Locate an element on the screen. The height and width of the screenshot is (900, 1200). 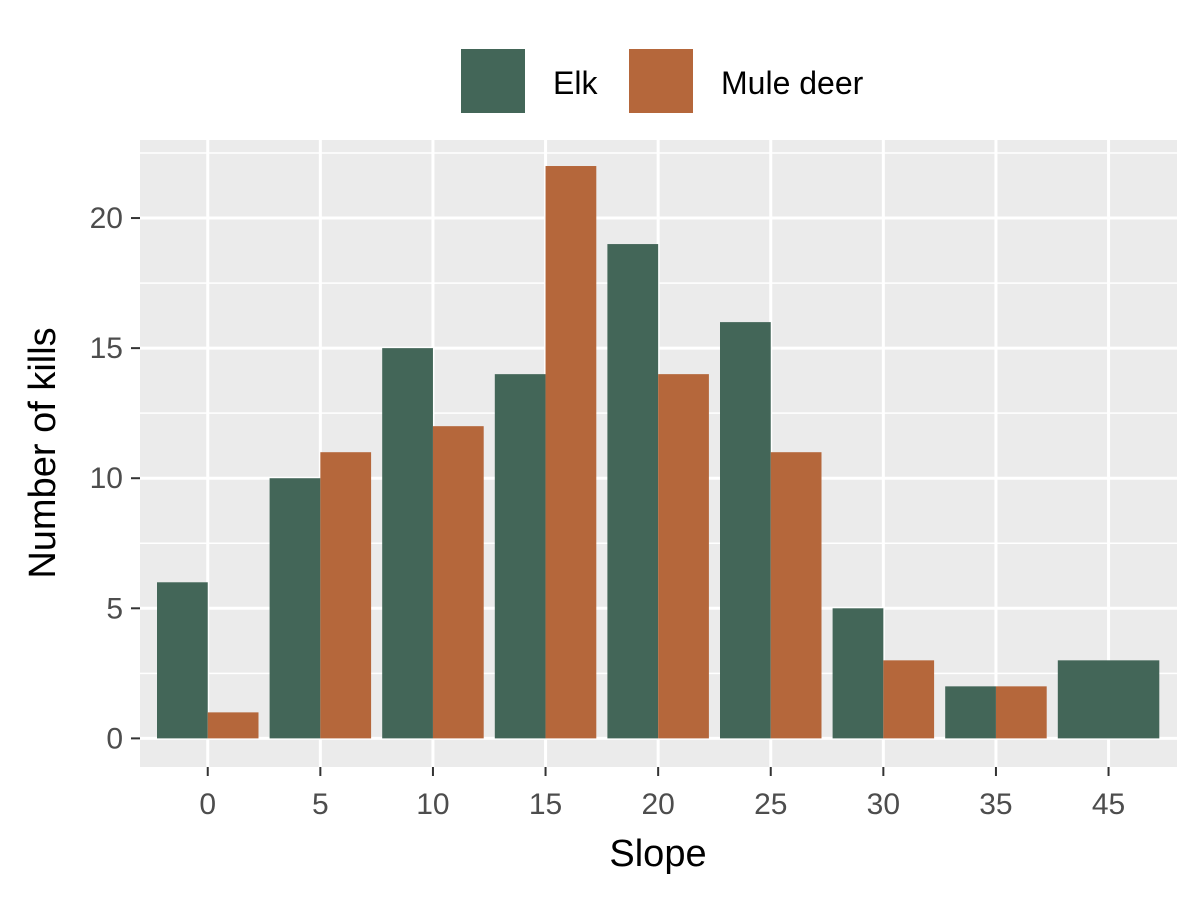
legend-key-mule-deer is located at coordinates (661, 81).